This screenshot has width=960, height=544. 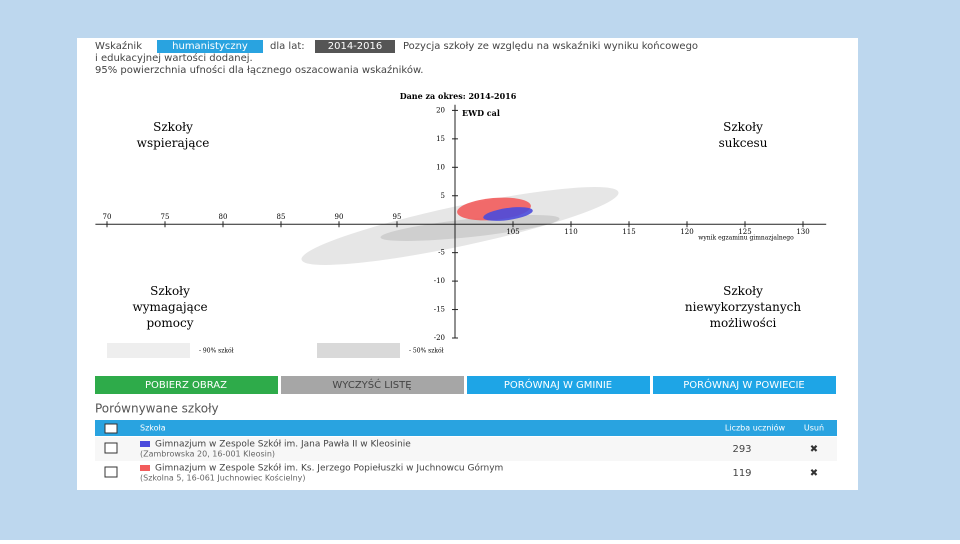 I want to click on button-label: PORÓWNAJ W GMINIE, so click(x=558, y=384).